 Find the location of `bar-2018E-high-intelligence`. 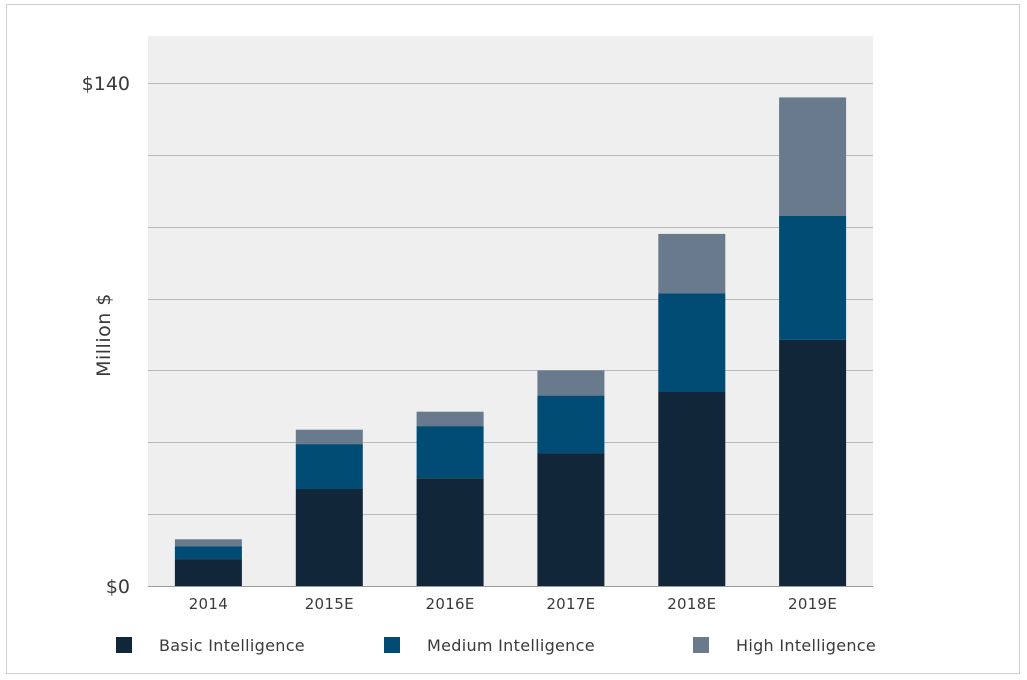

bar-2018E-high-intelligence is located at coordinates (692, 263).